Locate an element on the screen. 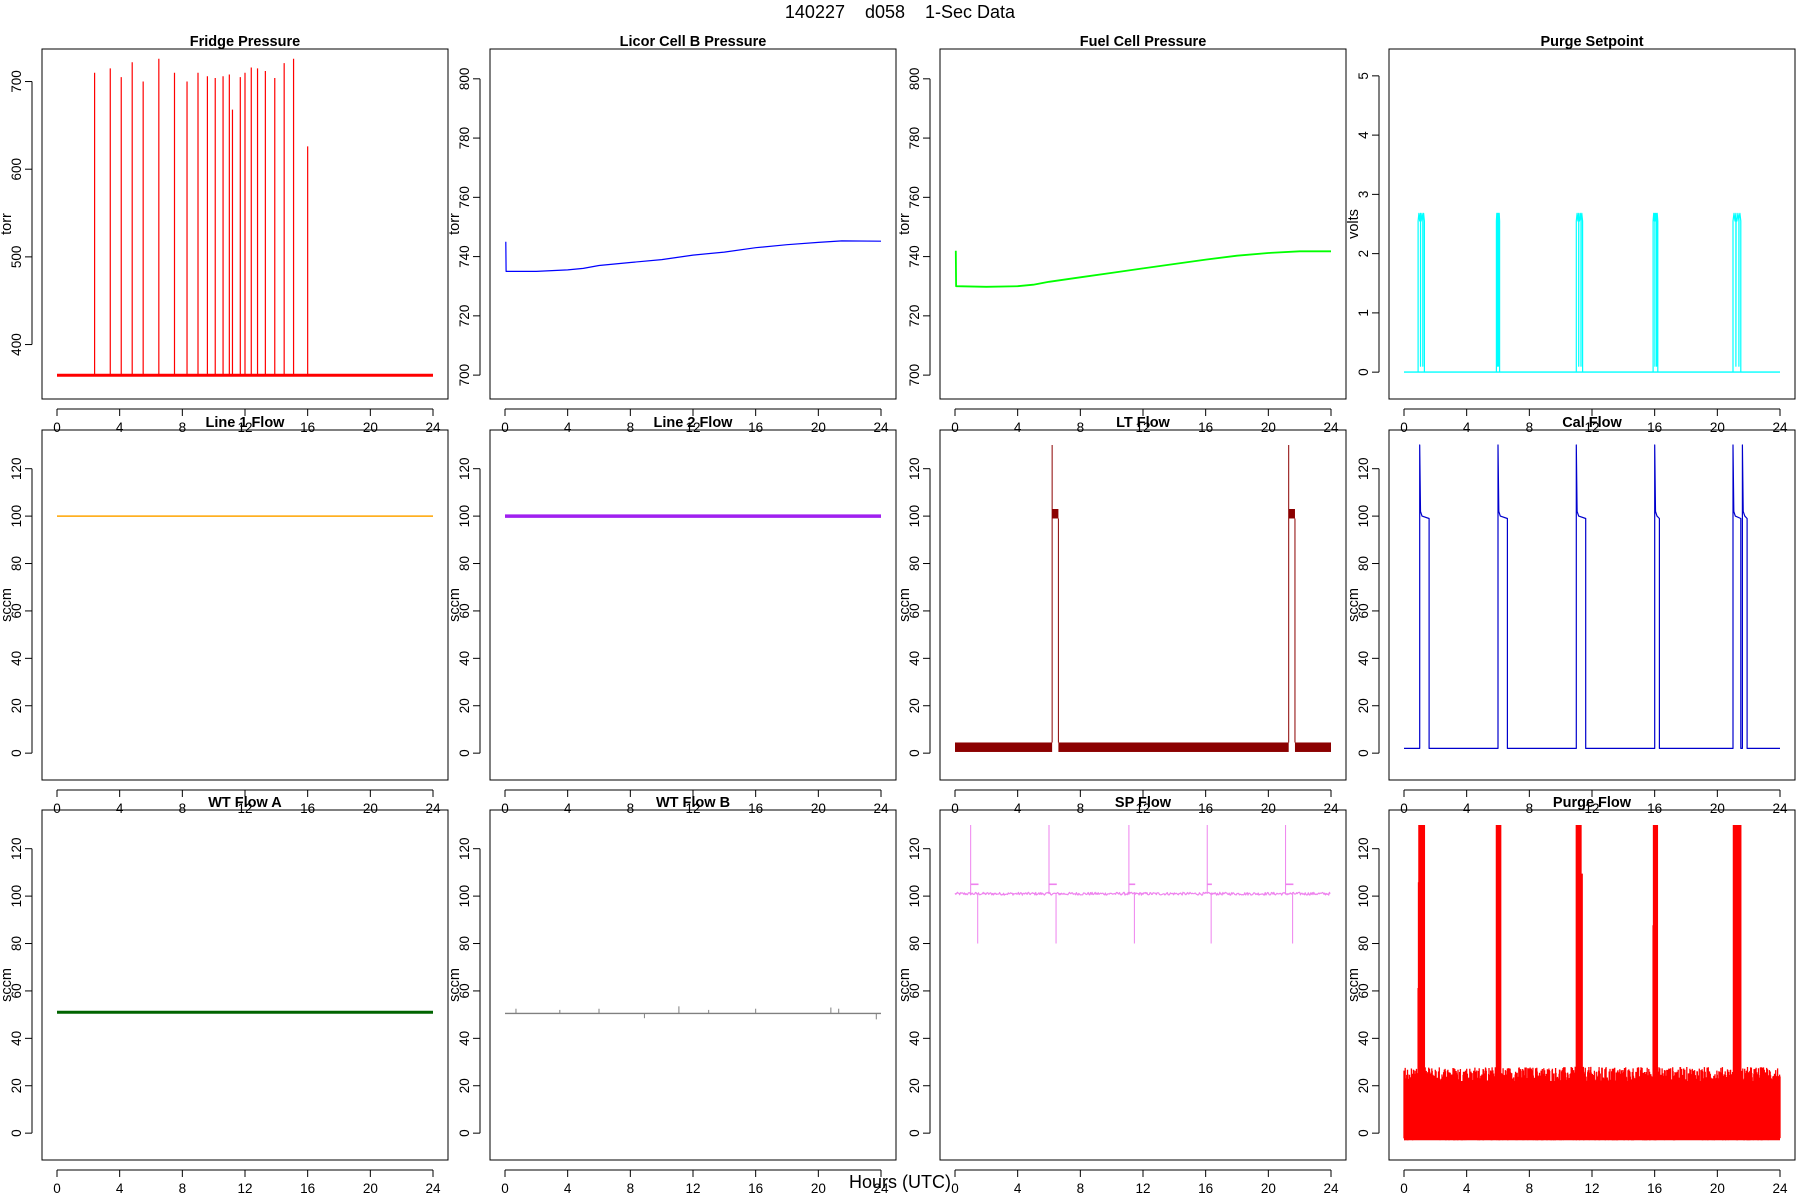  panel-title: Purge Flow is located at coordinates (1592, 803).